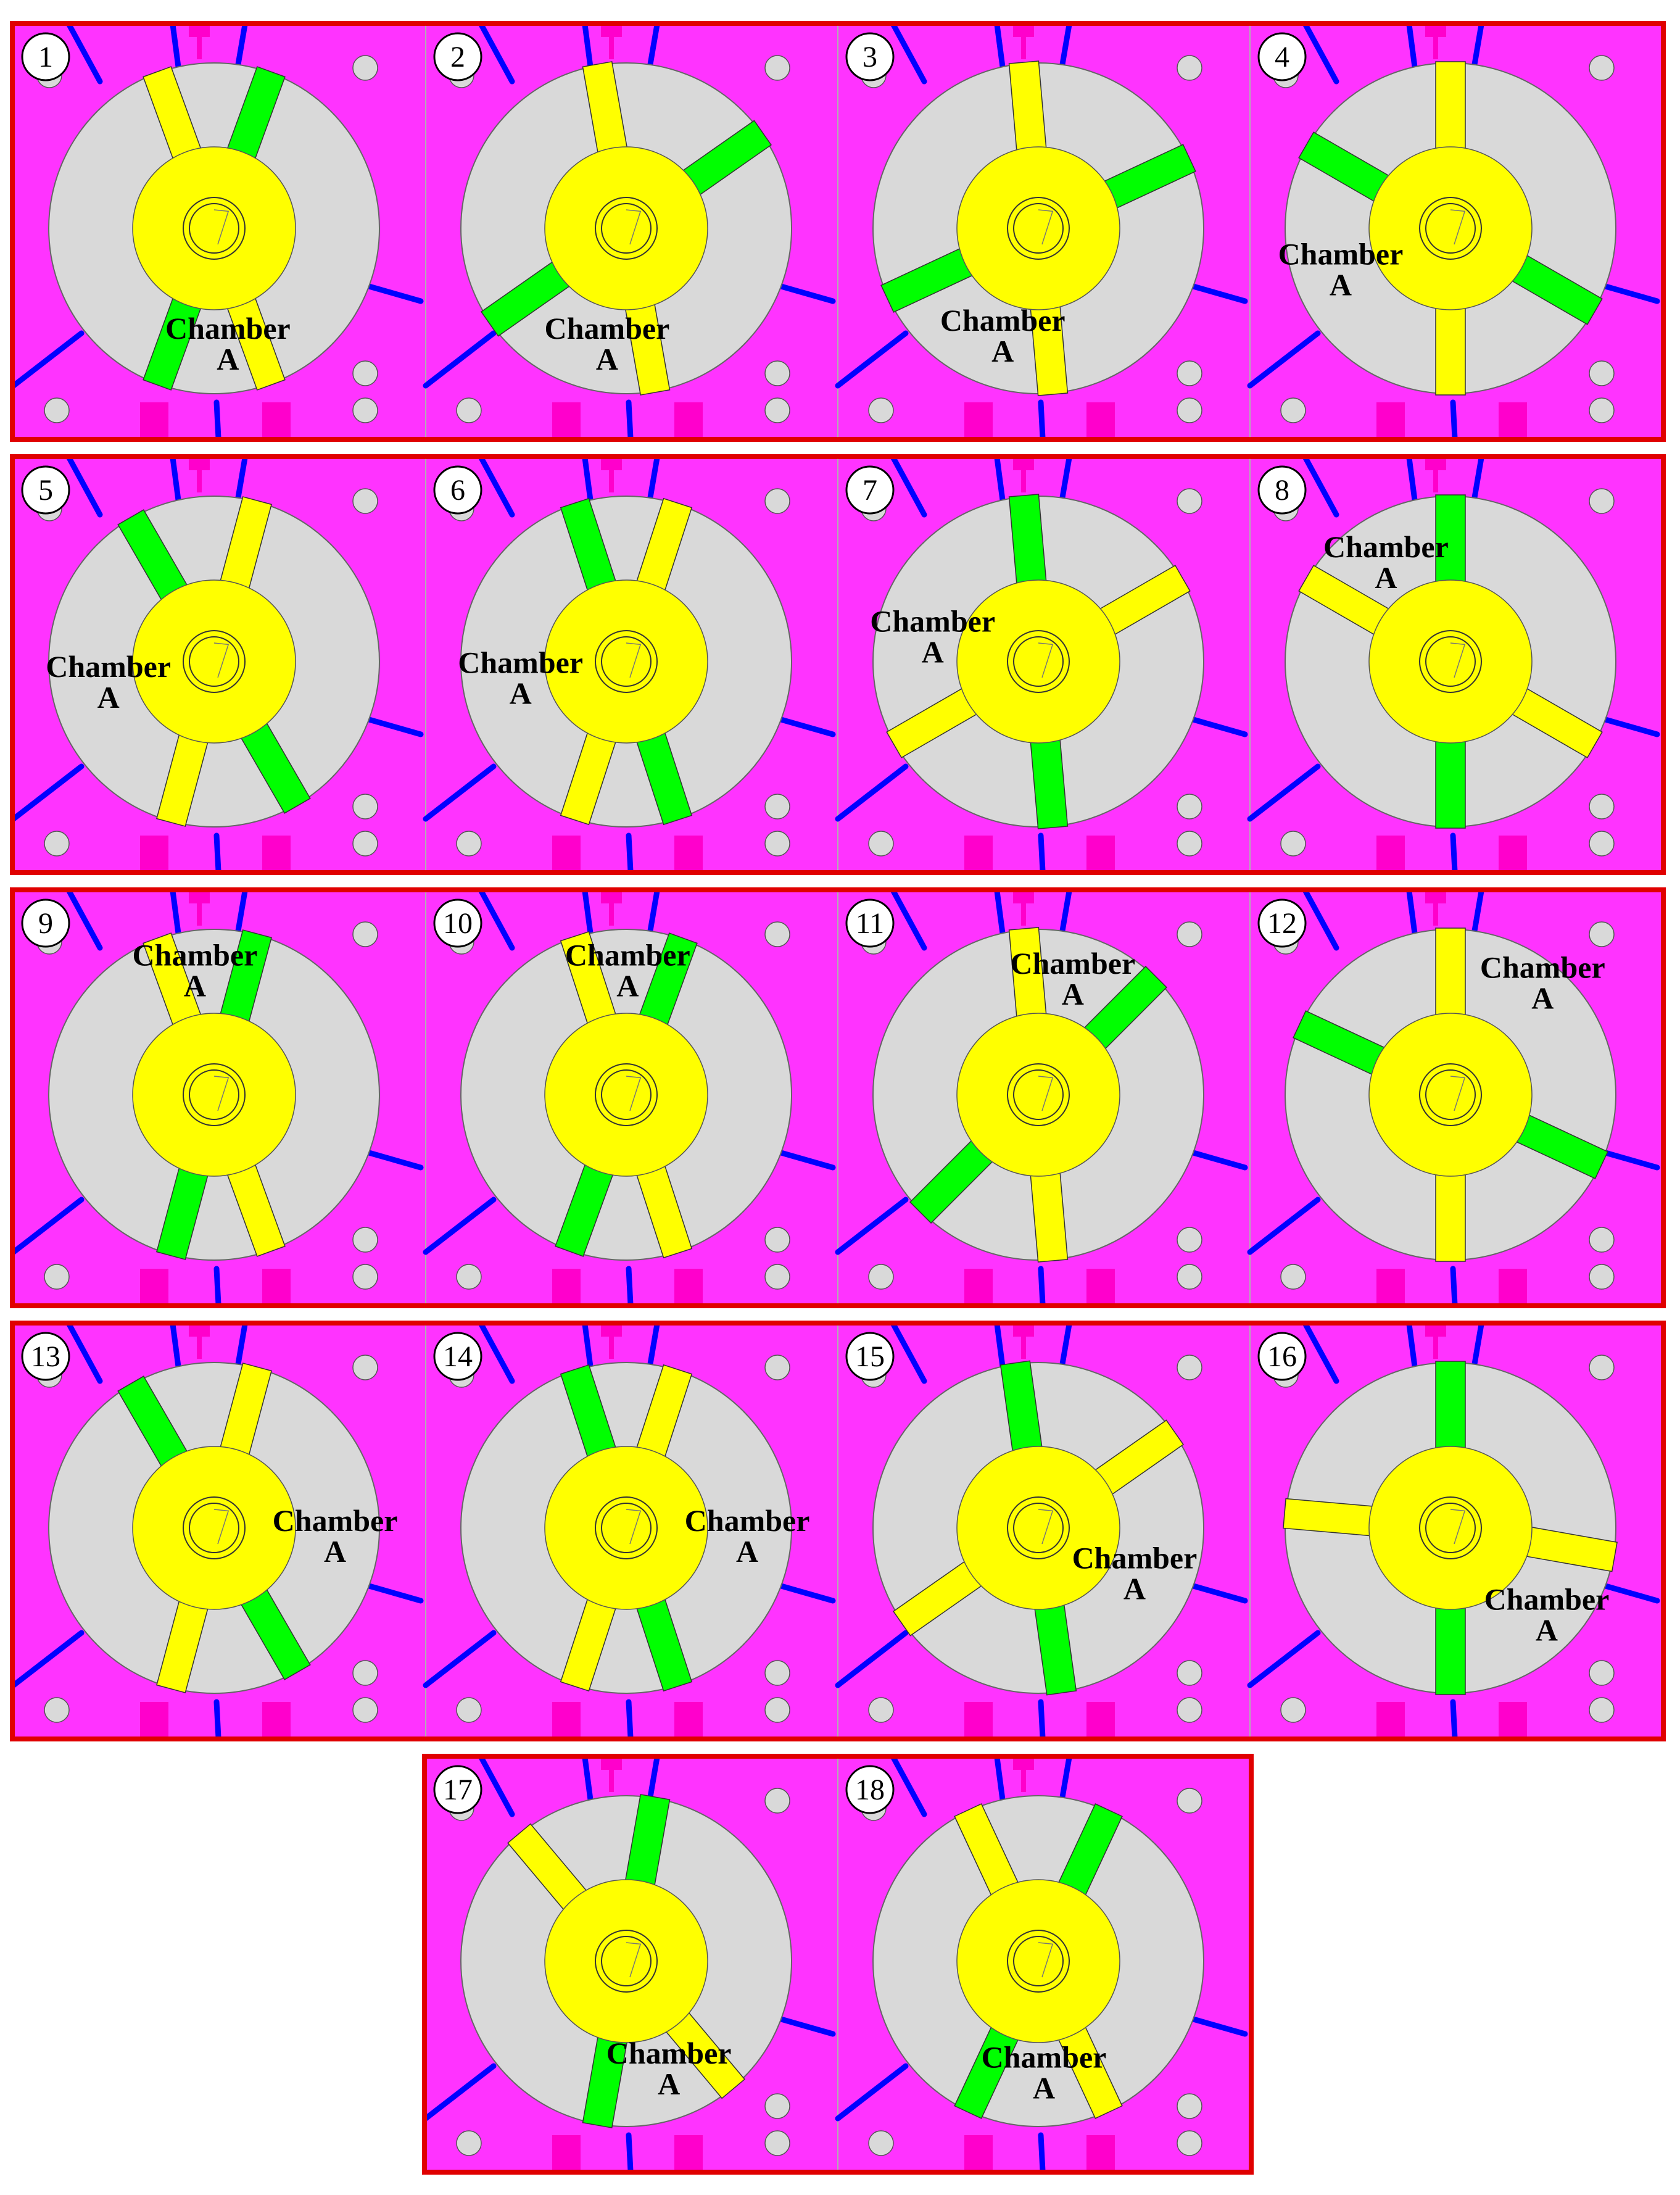  I want to click on panel-number: 8, so click(1282, 490).